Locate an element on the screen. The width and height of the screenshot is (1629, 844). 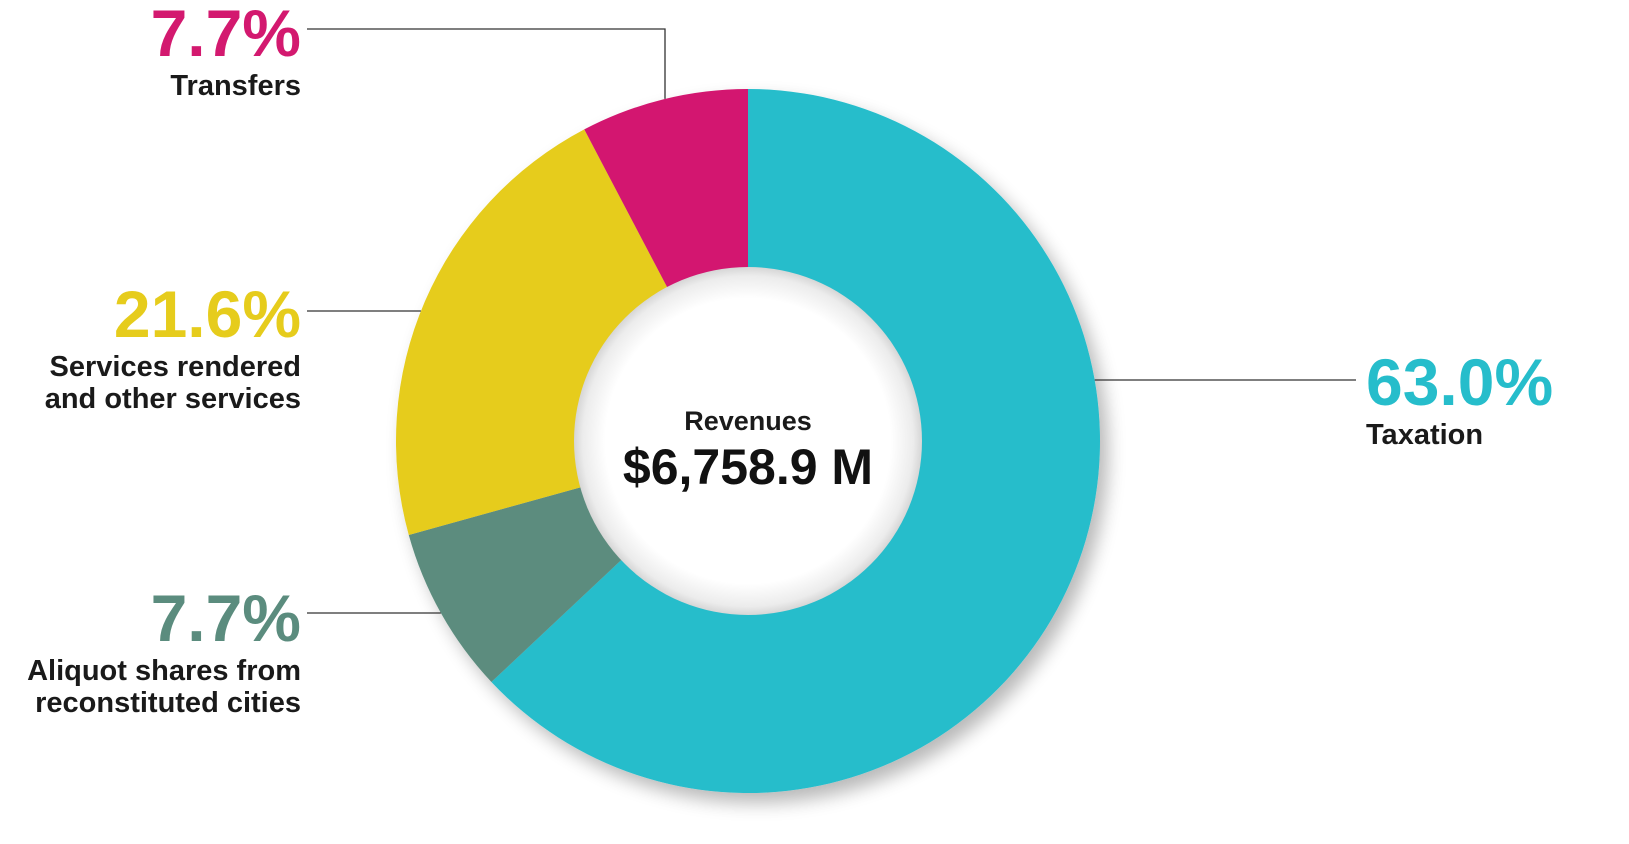
category-label-transfers: Transfers is located at coordinates (235, 86).